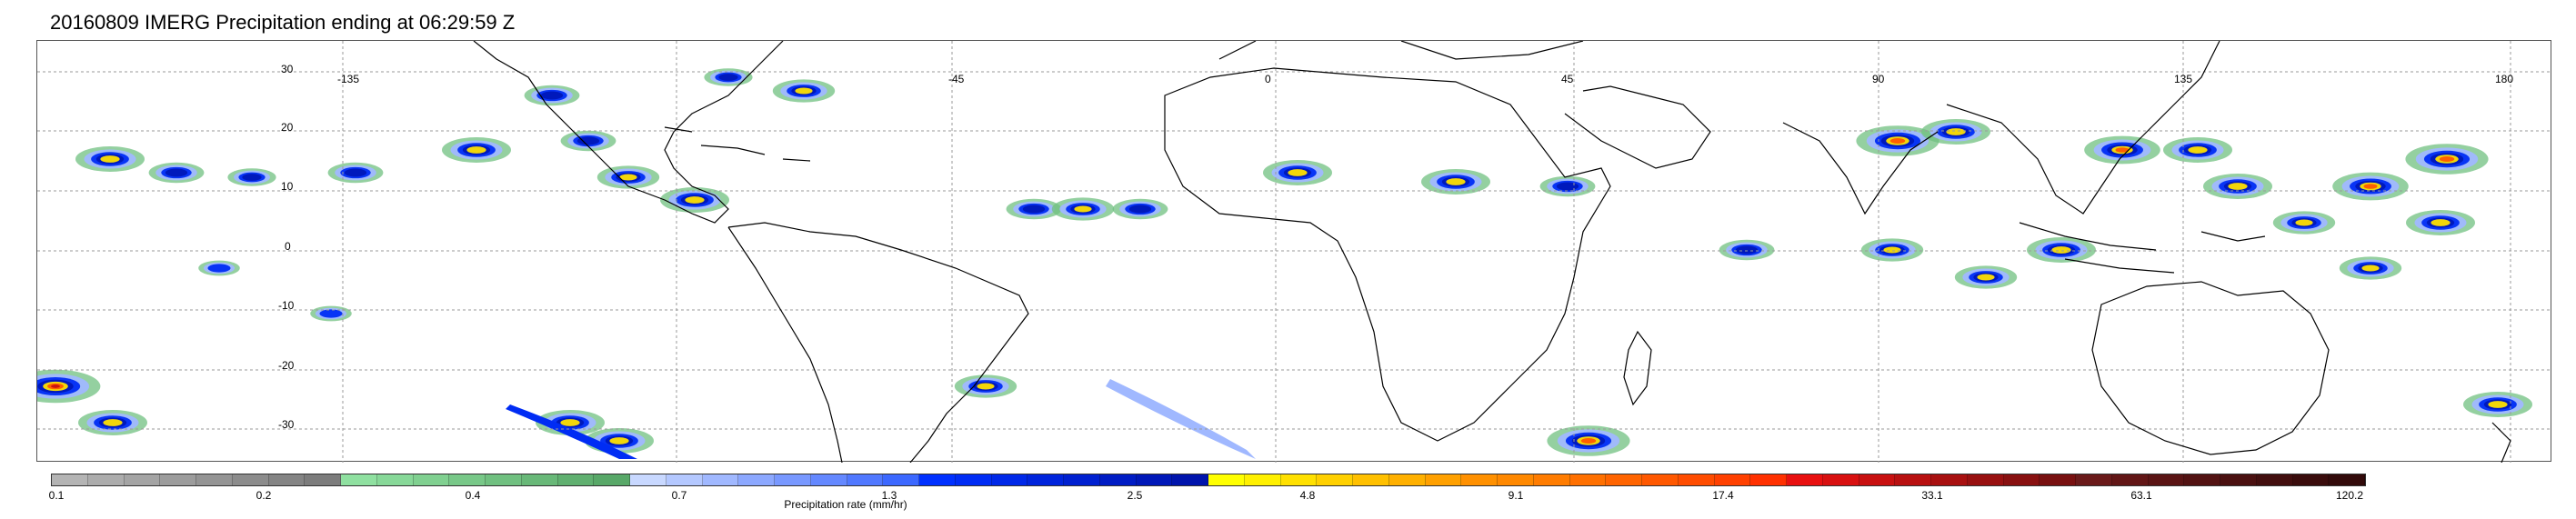  Describe the element at coordinates (287, 69) in the screenshot. I see `lat-label-30: 30` at that location.